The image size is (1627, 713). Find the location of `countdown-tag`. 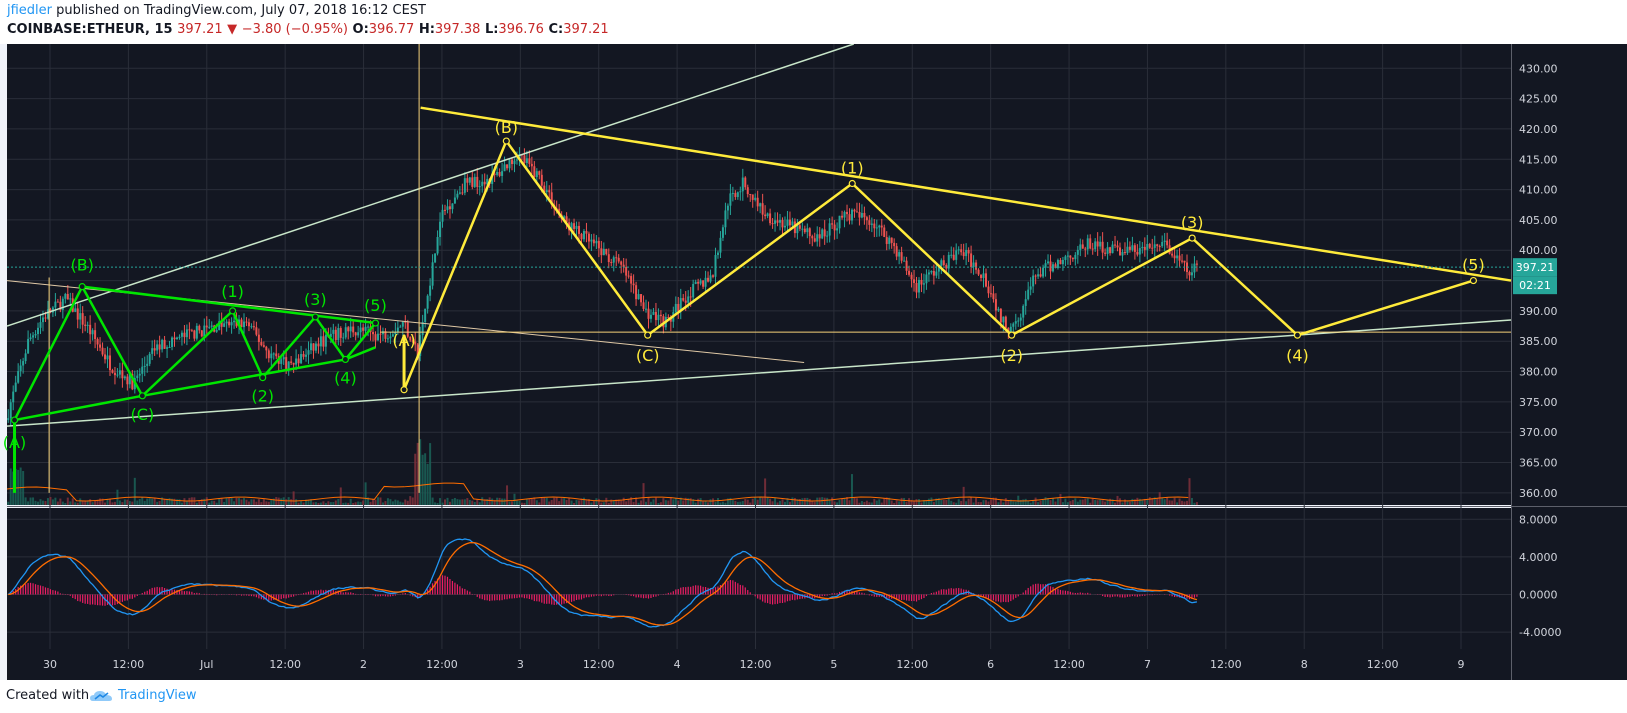

countdown-tag is located at coordinates (1535, 285).